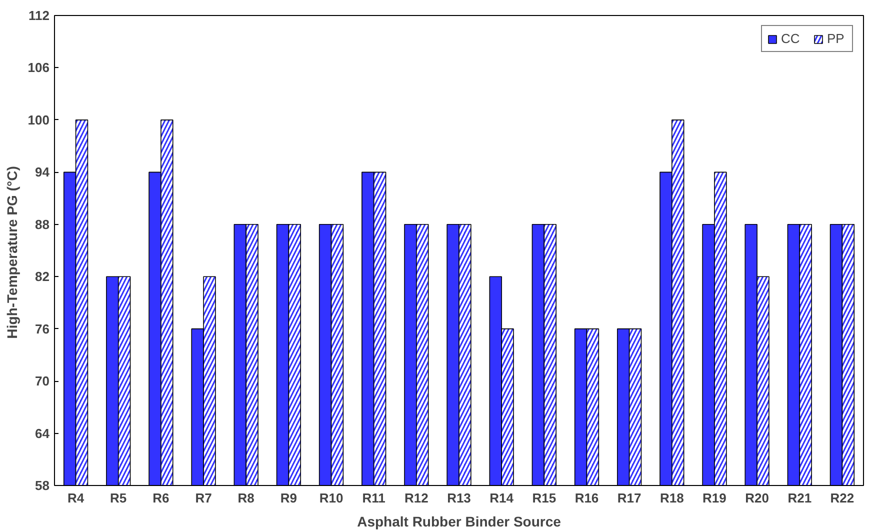  Describe the element at coordinates (42, 276) in the screenshot. I see `y-tick-label: 82` at that location.